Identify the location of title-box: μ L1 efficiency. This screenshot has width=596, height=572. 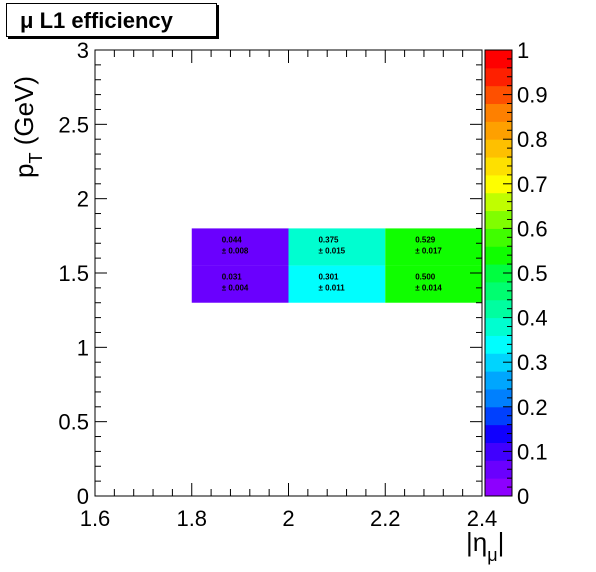
(111, 20).